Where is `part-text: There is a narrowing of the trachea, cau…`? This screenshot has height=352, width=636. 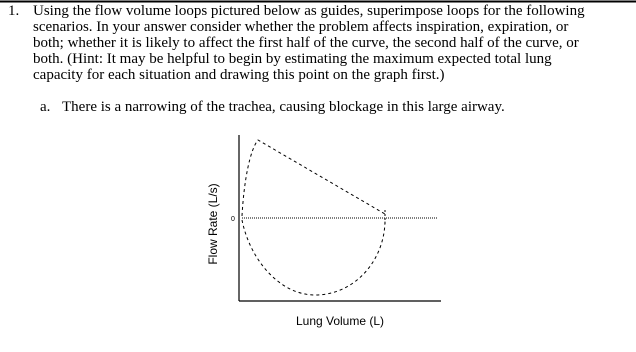 part-text: There is a narrowing of the trachea, cau… is located at coordinates (283, 107).